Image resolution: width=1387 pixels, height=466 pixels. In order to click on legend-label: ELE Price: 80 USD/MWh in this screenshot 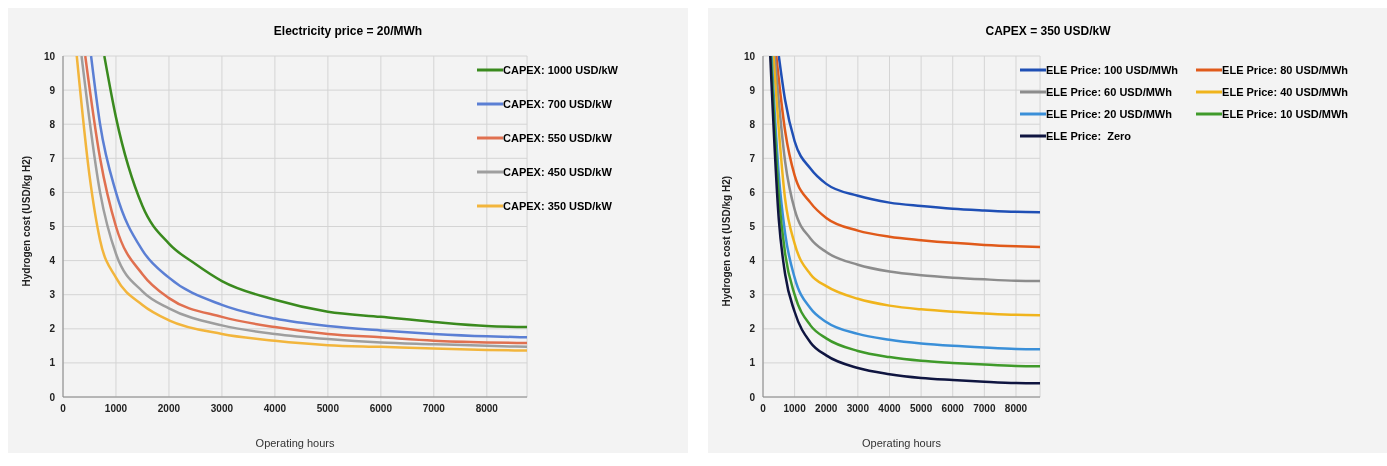, I will do `click(1285, 70)`.